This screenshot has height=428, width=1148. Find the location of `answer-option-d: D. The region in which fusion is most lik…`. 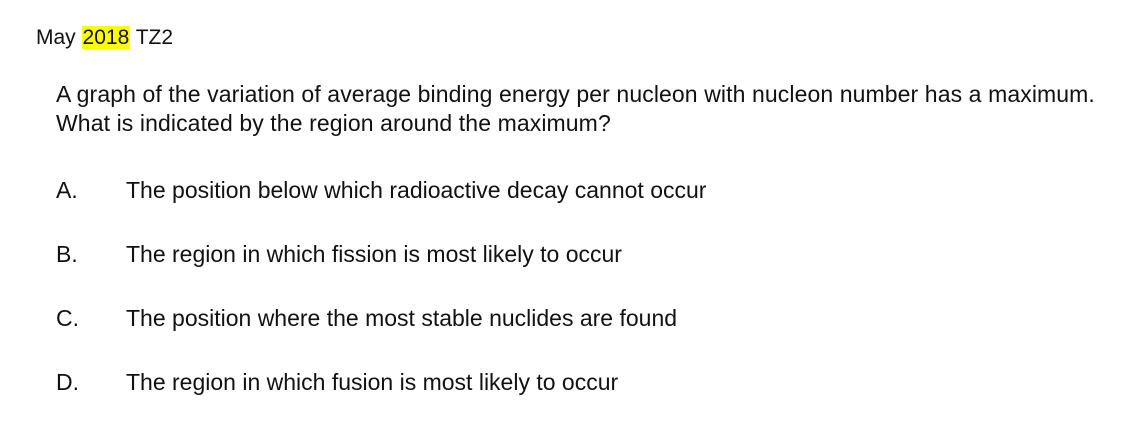

answer-option-d: D. The region in which fusion is most lik… is located at coordinates (337, 382).